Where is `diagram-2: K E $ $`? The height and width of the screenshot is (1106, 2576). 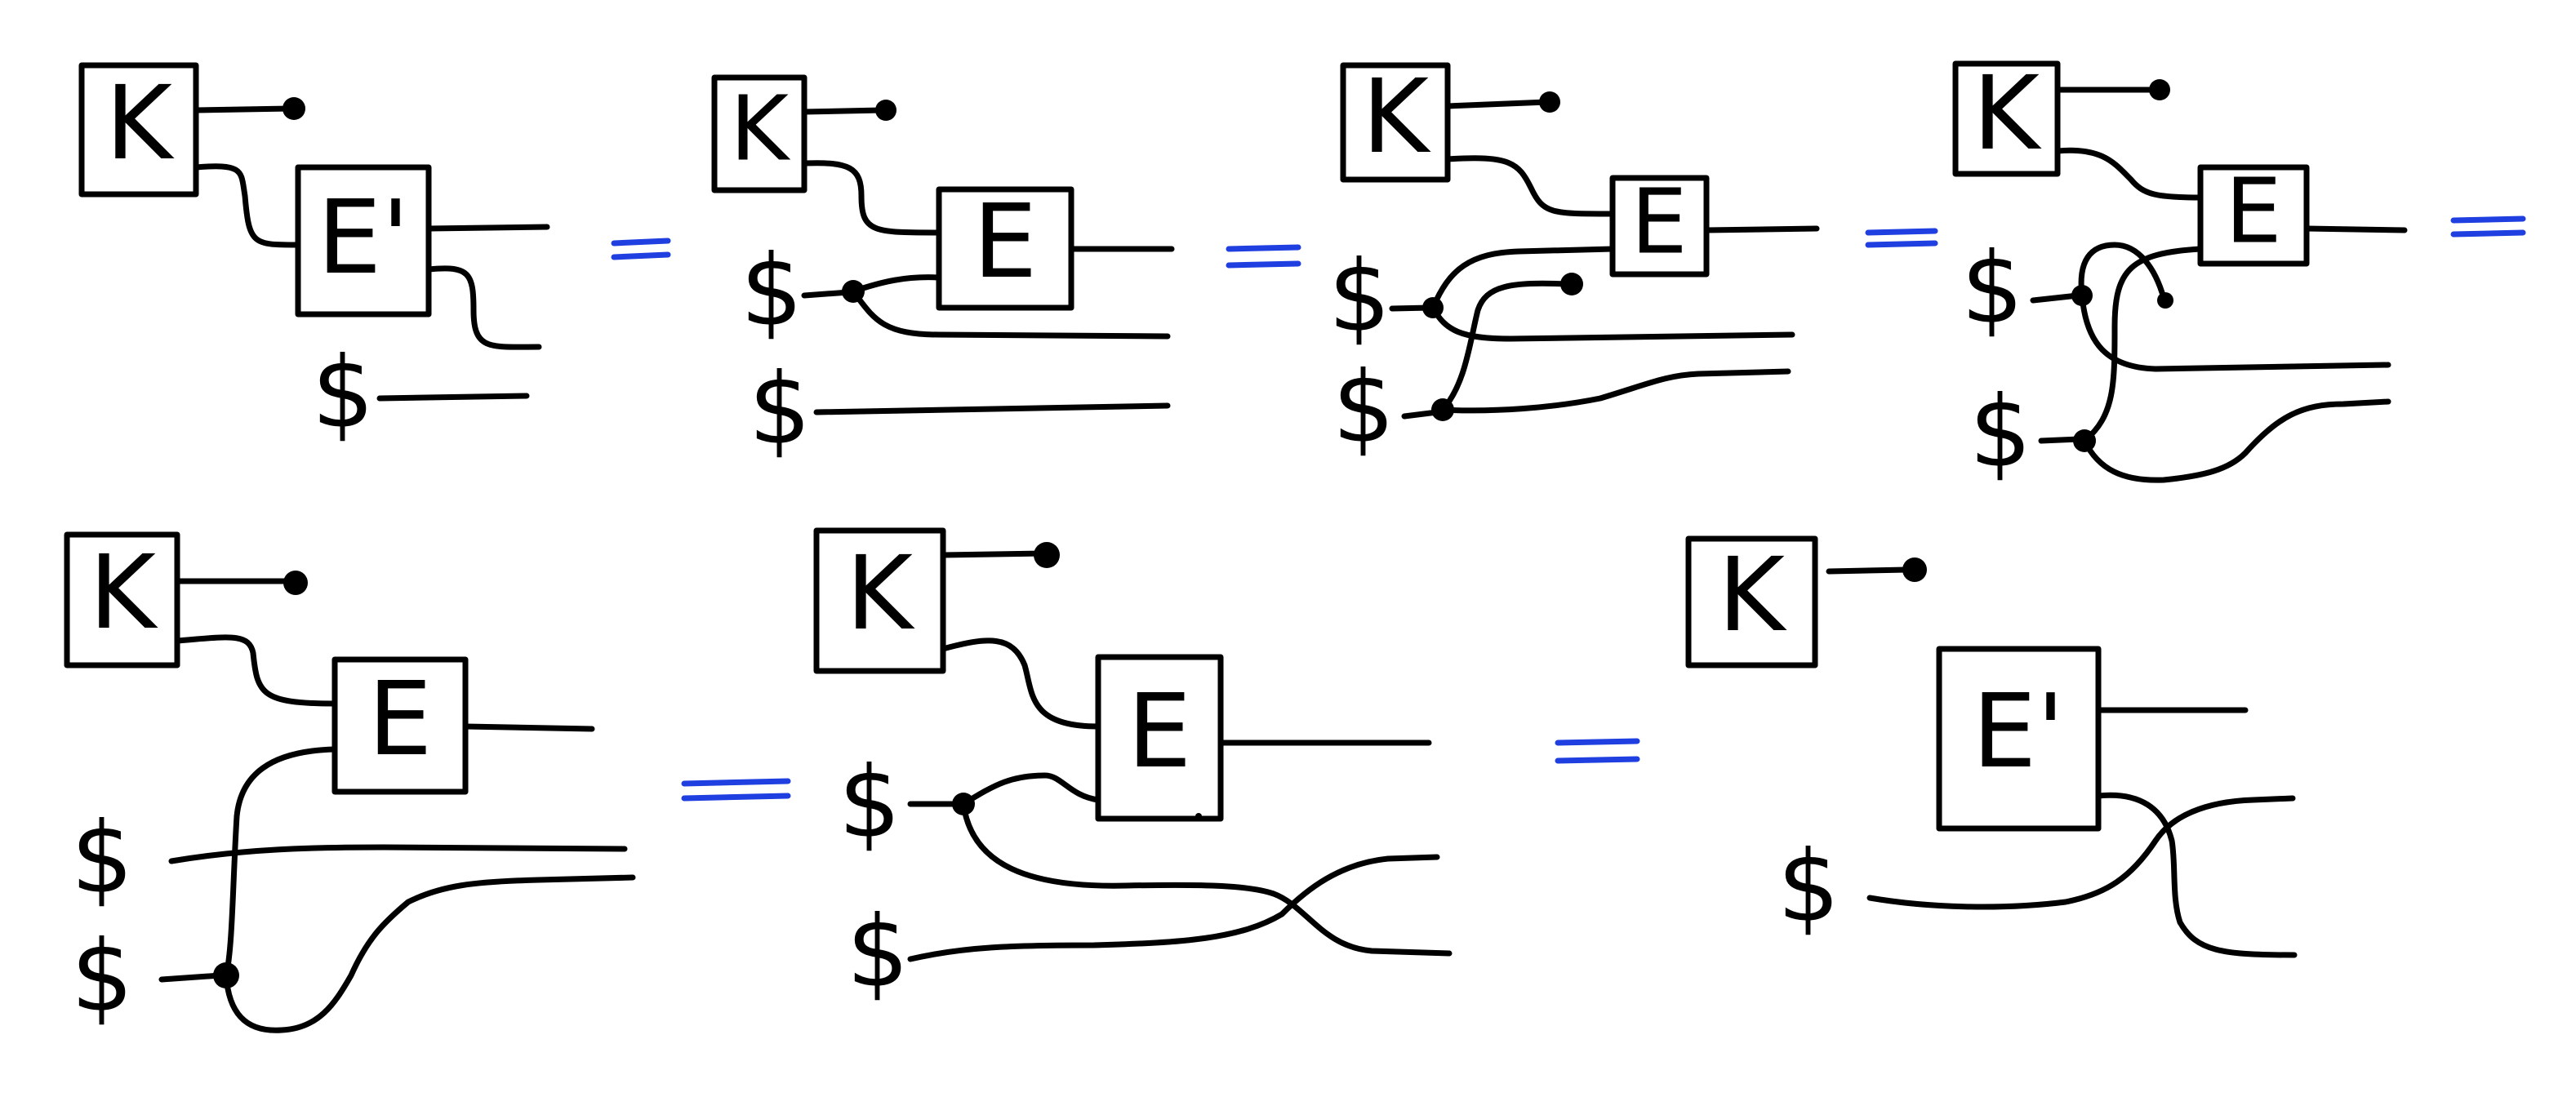 diagram-2: K E $ $ is located at coordinates (943, 271).